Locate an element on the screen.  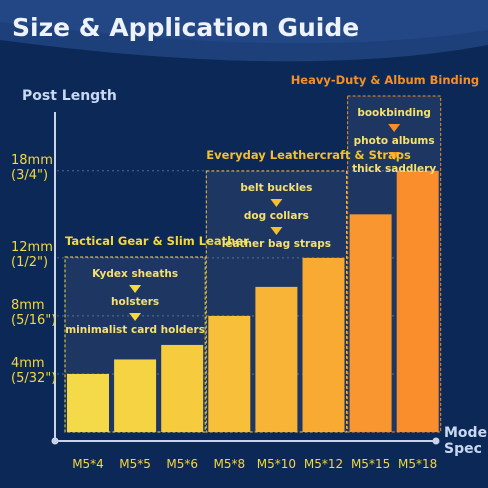
x-tick-label: M5*8 is located at coordinates (229, 464).